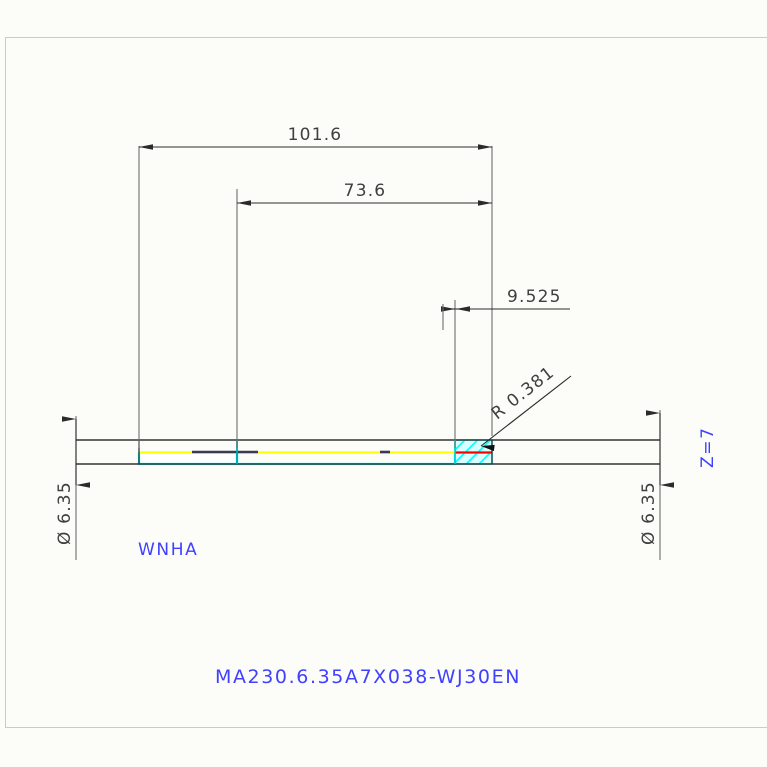 The width and height of the screenshot is (767, 767). Describe the element at coordinates (534, 297) in the screenshot. I see `dimtext-tip-length: 9.525` at that location.